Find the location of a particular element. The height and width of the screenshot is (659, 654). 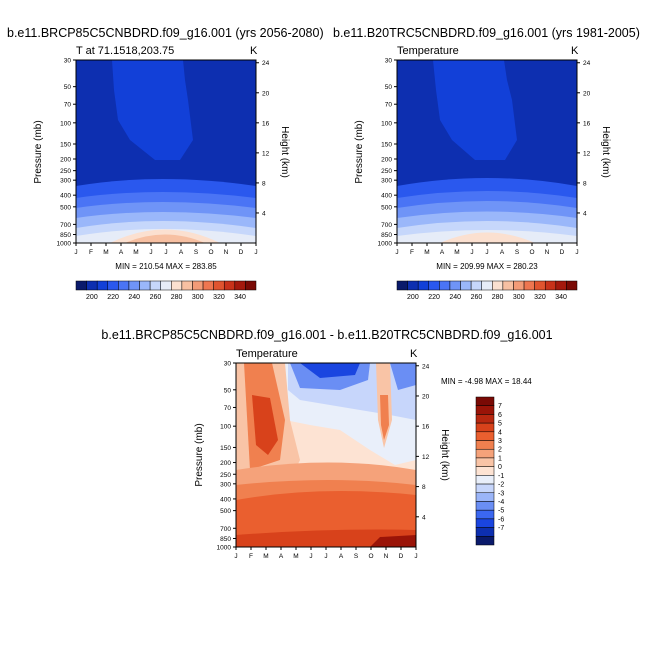

height-tick-label: 20 is located at coordinates (266, 93).